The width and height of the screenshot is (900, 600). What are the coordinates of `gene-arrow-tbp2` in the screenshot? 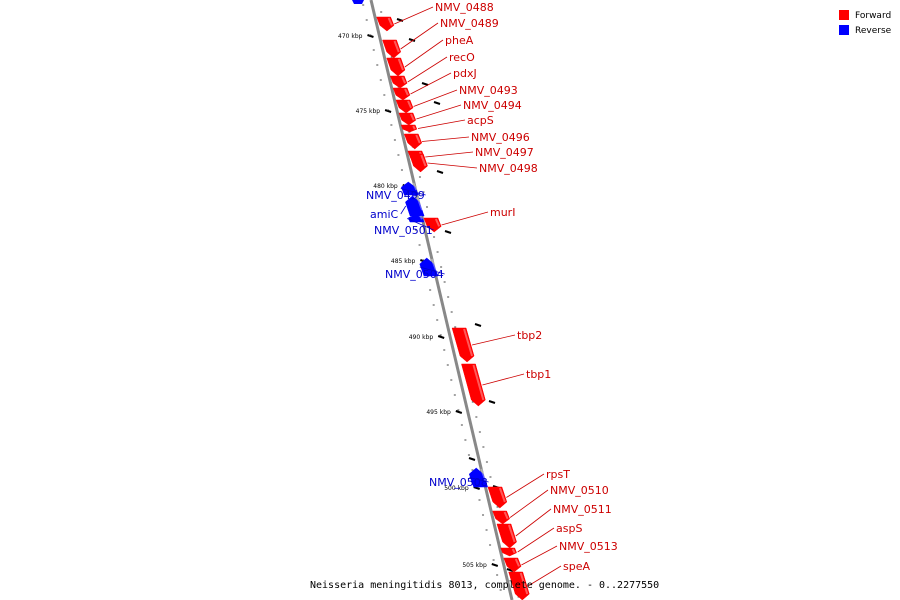 It's located at (463, 345).